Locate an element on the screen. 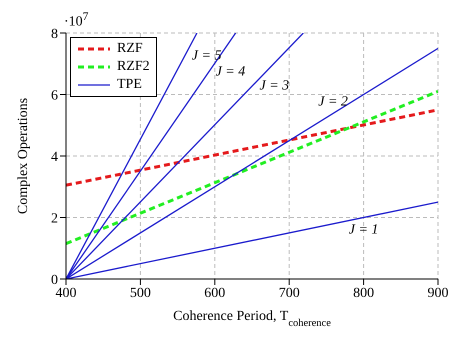  annotation: J = 4 is located at coordinates (231, 72).